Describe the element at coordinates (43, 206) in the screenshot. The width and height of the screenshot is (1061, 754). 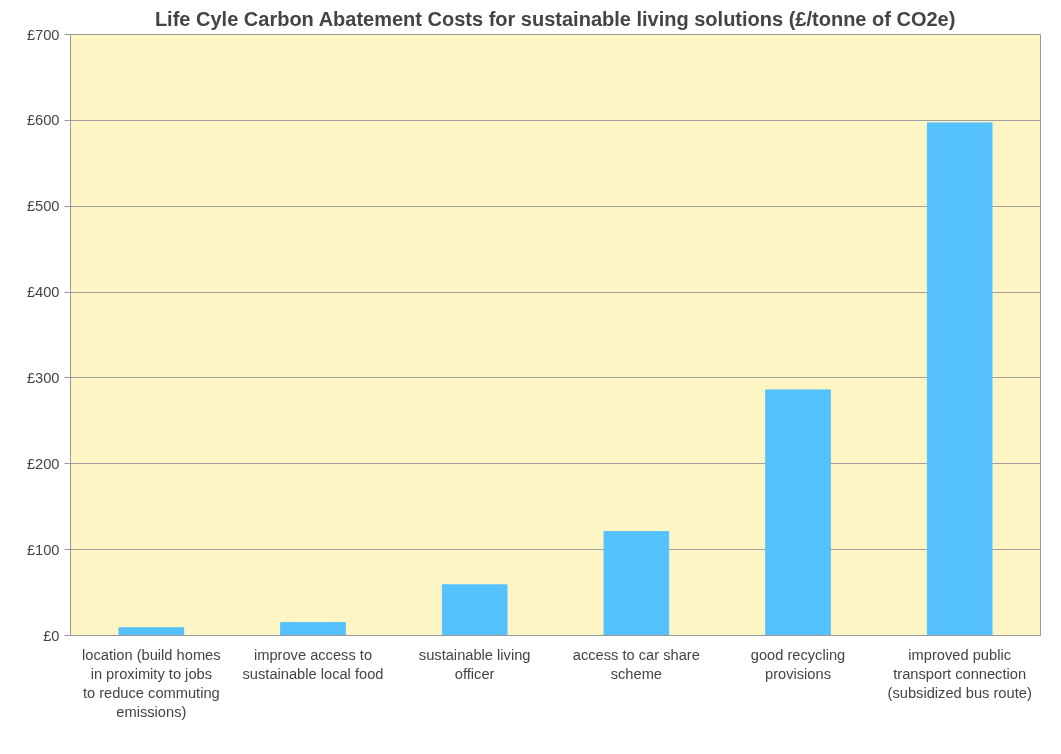
I see `y-tick-label: £500` at that location.